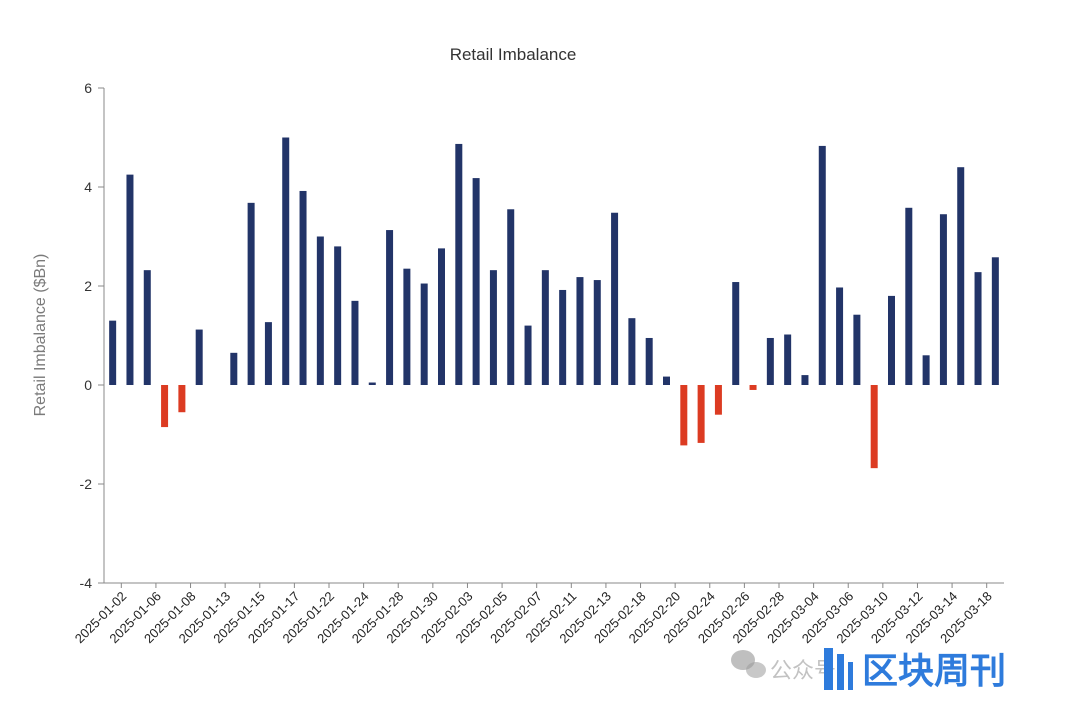 The height and width of the screenshot is (708, 1080). I want to click on y-axis-label: Retail Imbalance ($Bn), so click(40, 335).